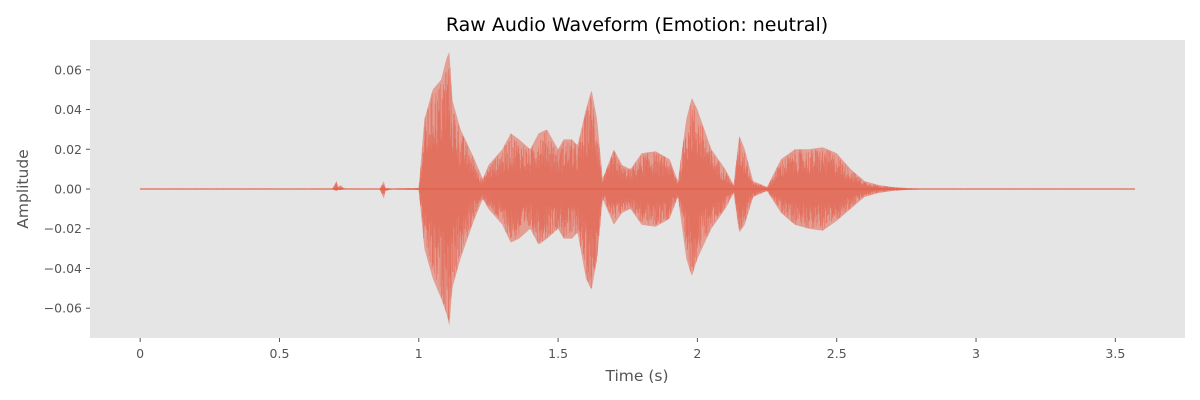 This screenshot has height=400, width=1200. Describe the element at coordinates (636, 376) in the screenshot. I see `x-axis-label: Time (s)` at that location.